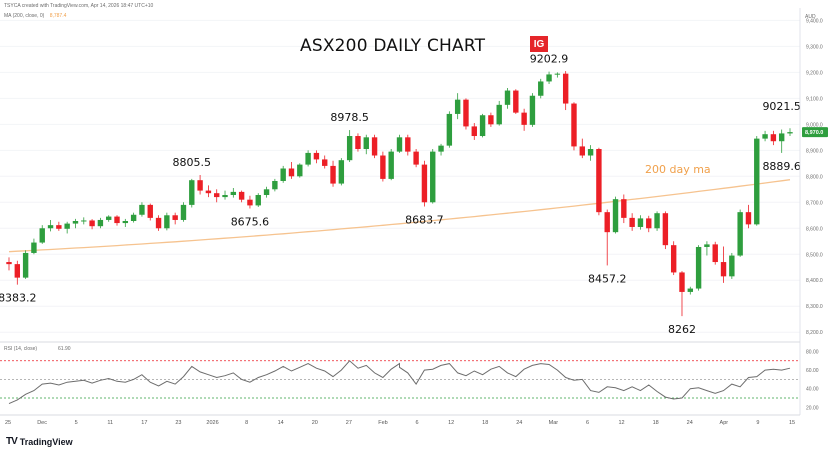 The image size is (832, 453). What do you see at coordinates (42, 423) in the screenshot?
I see `time-tick-label: Dec` at bounding box center [42, 423].